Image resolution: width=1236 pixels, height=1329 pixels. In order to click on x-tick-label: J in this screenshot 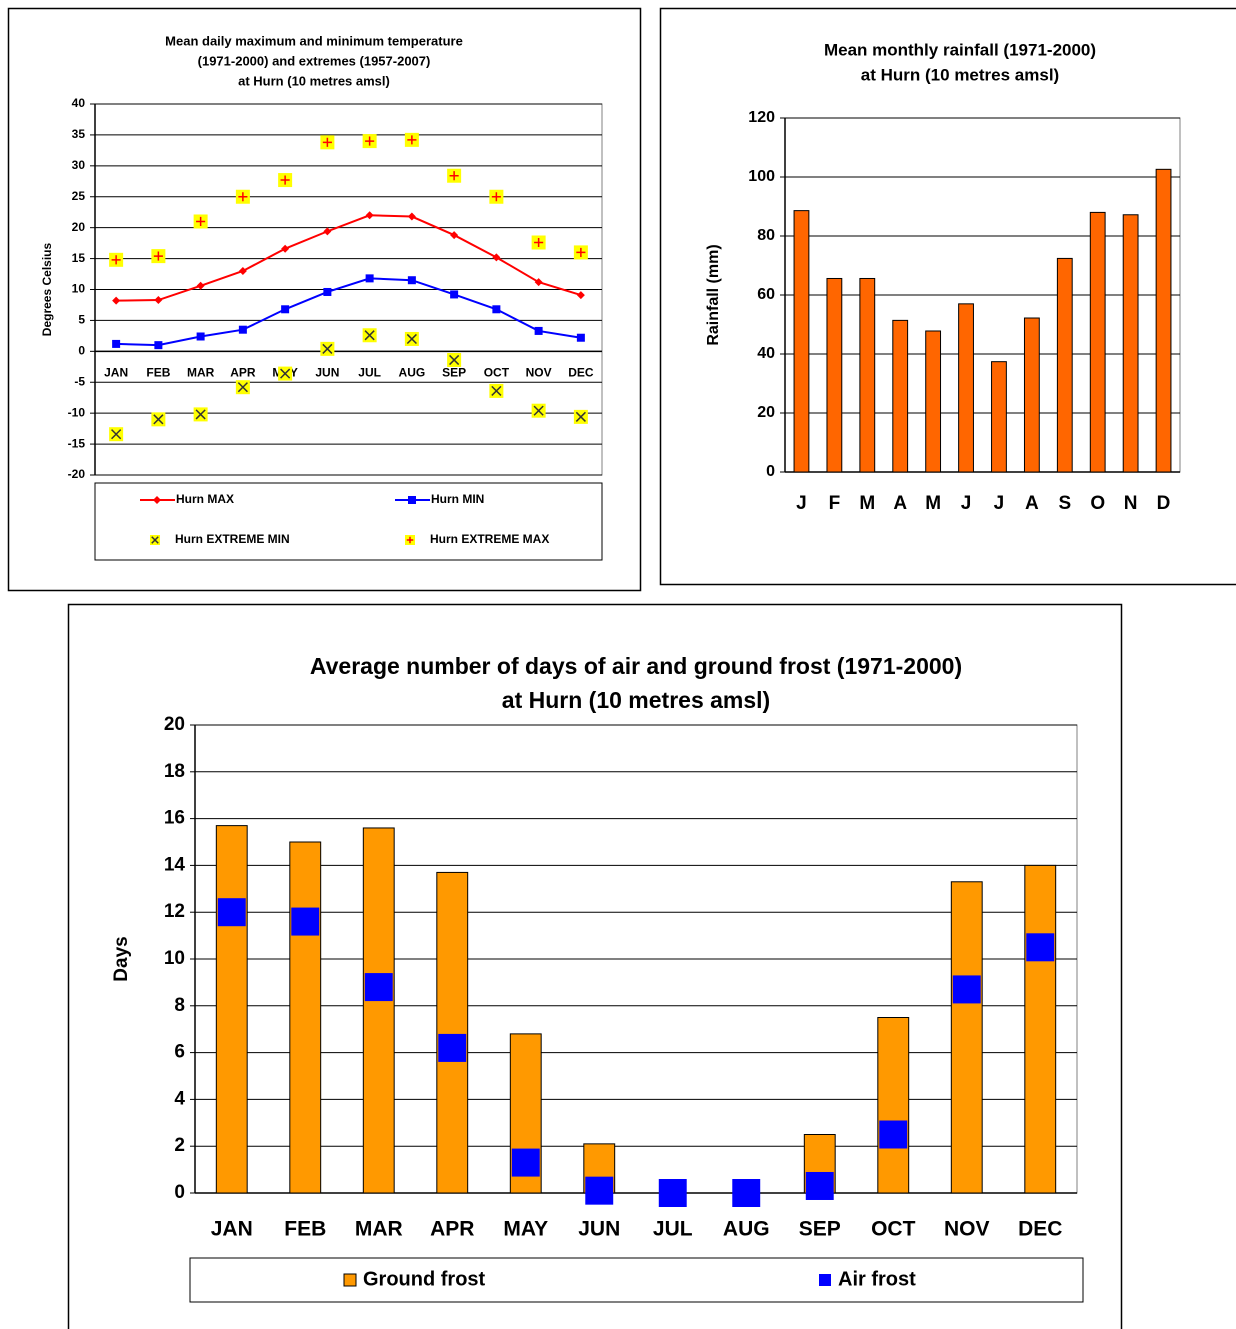, I will do `click(999, 503)`.